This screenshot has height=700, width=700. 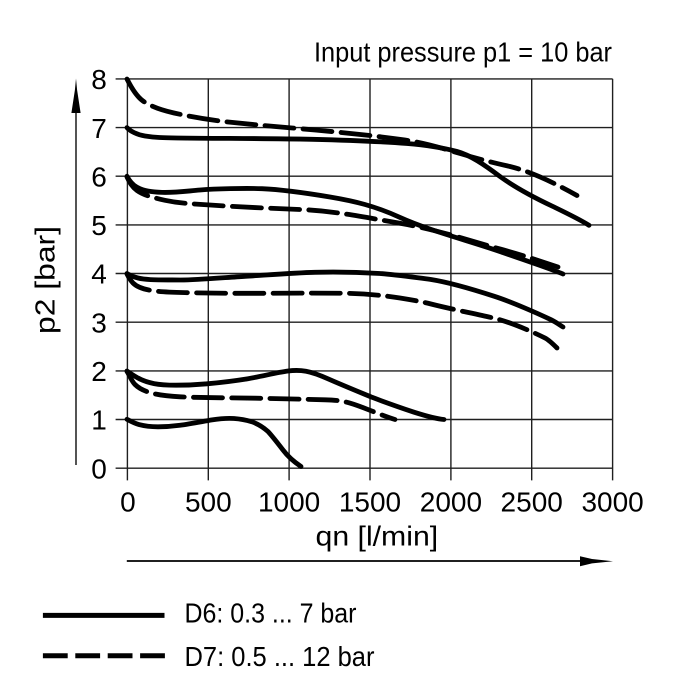 What do you see at coordinates (208, 501) in the screenshot?
I see `svg-text: 500` at bounding box center [208, 501].